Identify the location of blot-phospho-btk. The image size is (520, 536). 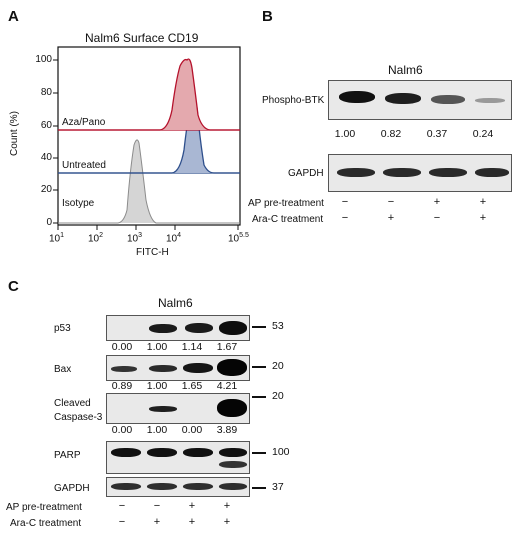
(420, 100).